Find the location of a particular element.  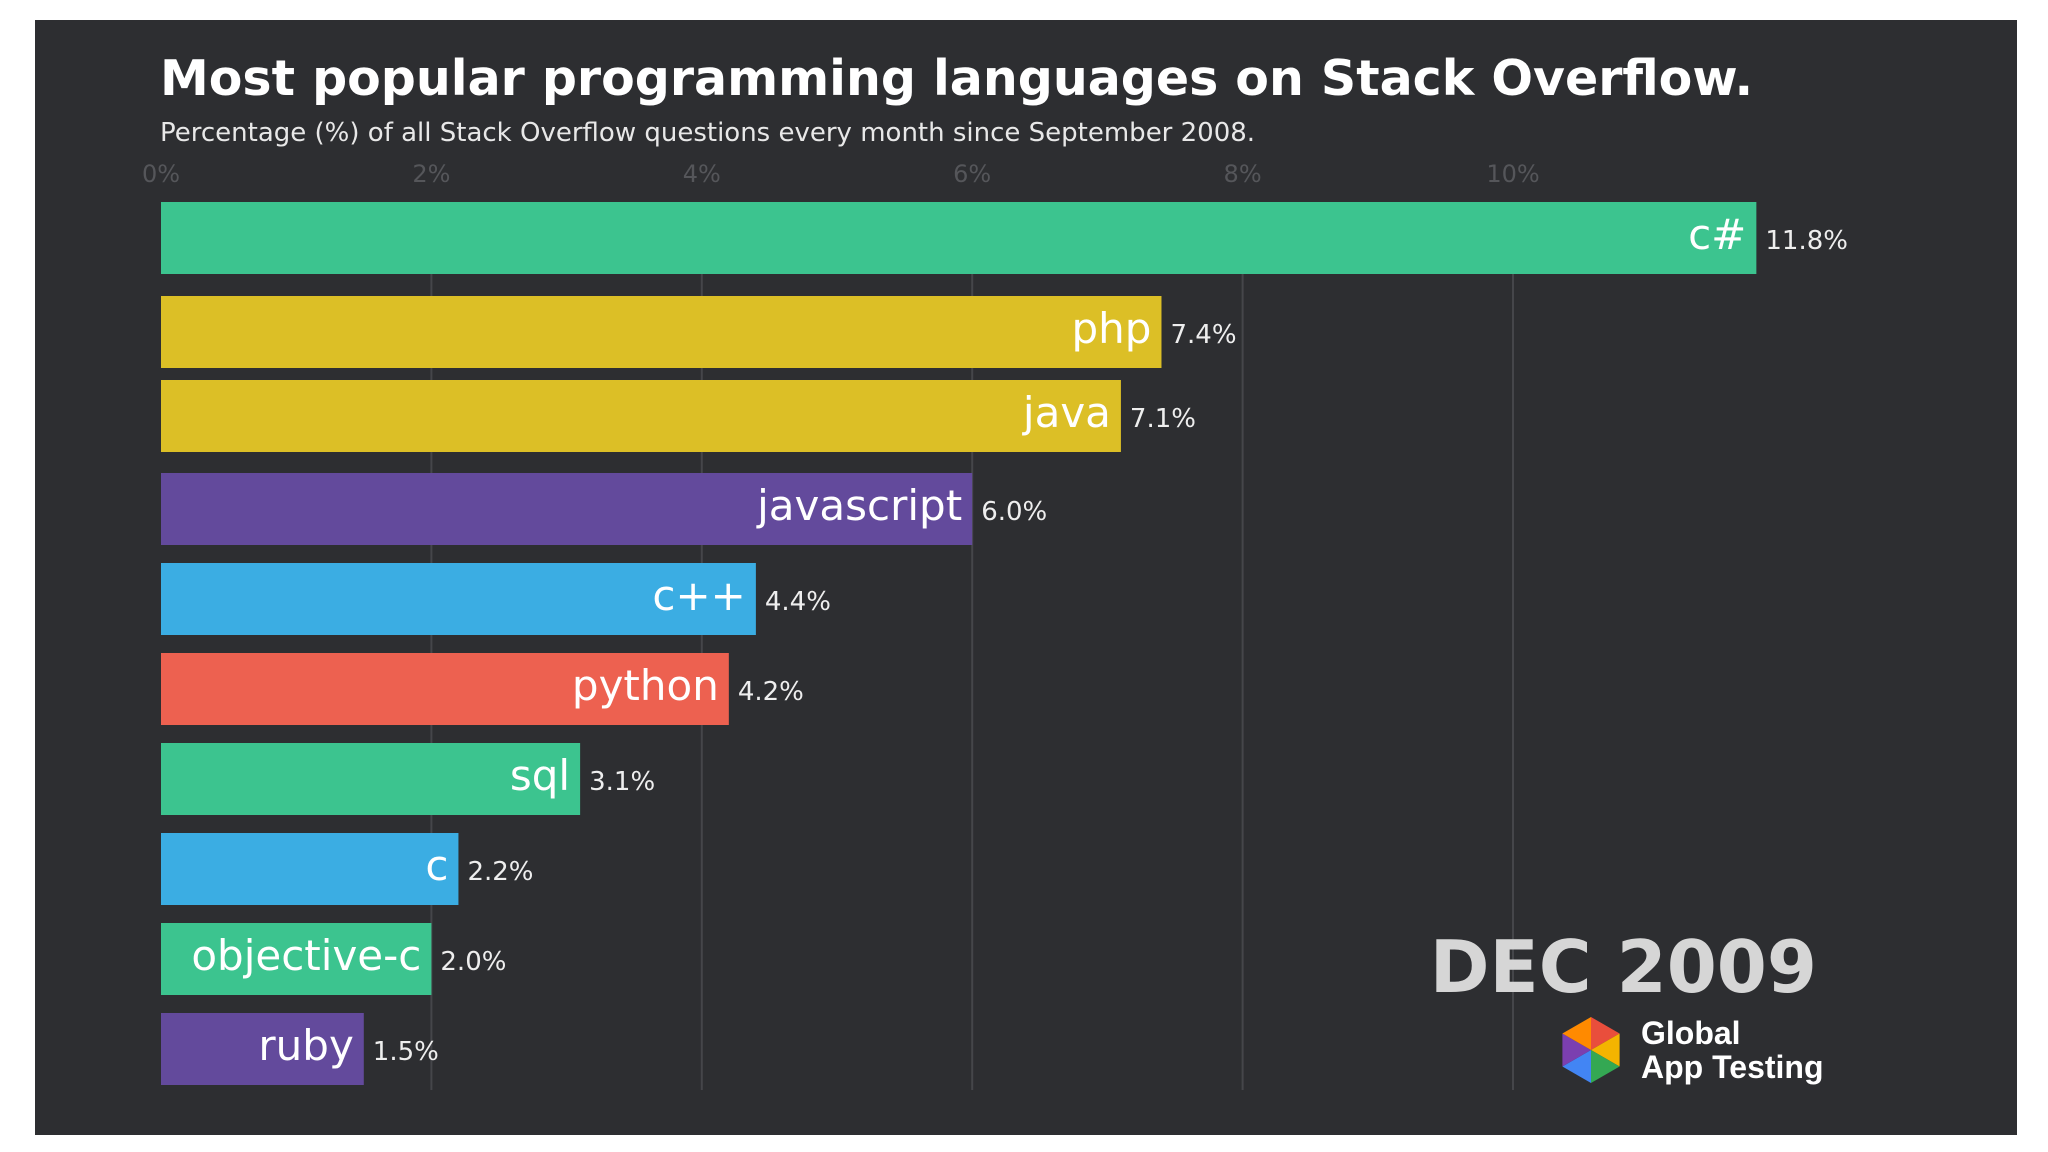

bar-category-label: objective-c is located at coordinates (306, 955).